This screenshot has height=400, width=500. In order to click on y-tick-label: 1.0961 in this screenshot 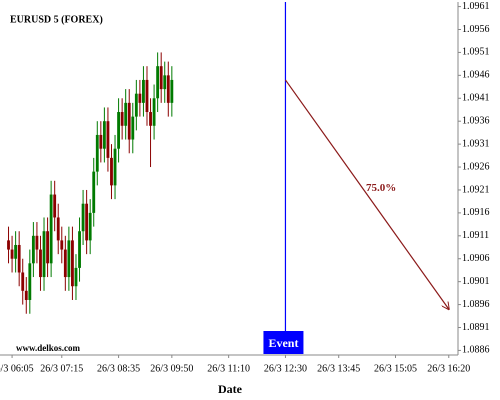, I will do `click(476, 6)`.